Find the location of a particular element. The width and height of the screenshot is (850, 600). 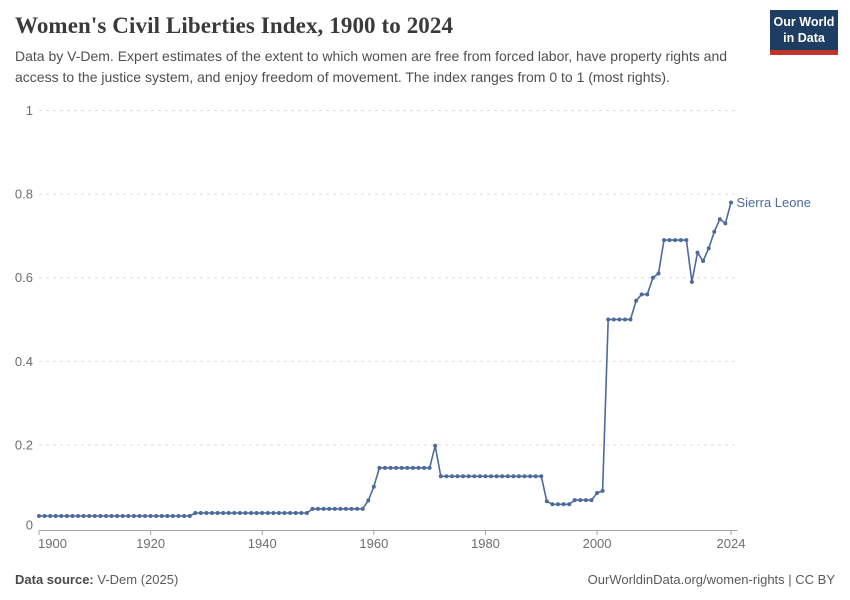

owid-logo: Our World in Data is located at coordinates (804, 33).